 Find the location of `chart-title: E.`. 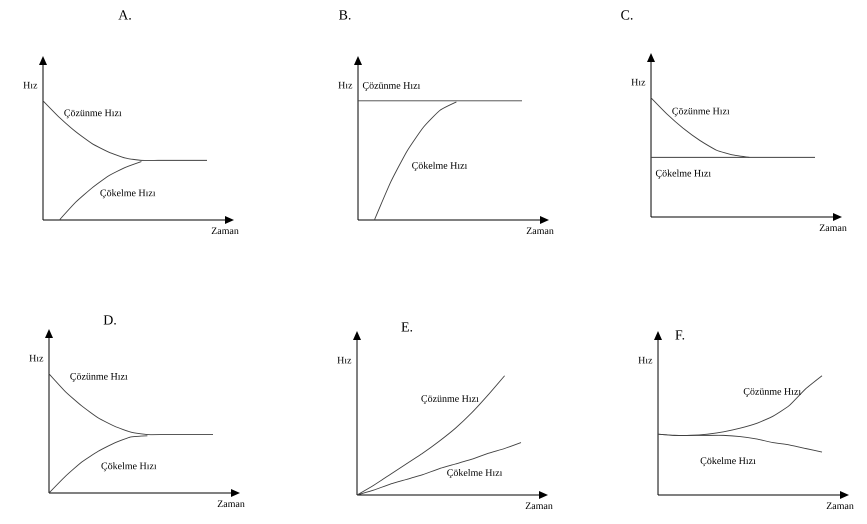

chart-title: E. is located at coordinates (406, 327).